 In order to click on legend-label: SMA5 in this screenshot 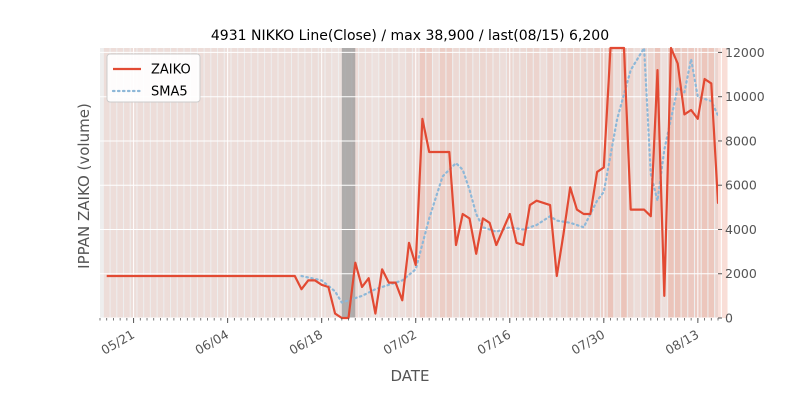, I will do `click(169, 92)`.